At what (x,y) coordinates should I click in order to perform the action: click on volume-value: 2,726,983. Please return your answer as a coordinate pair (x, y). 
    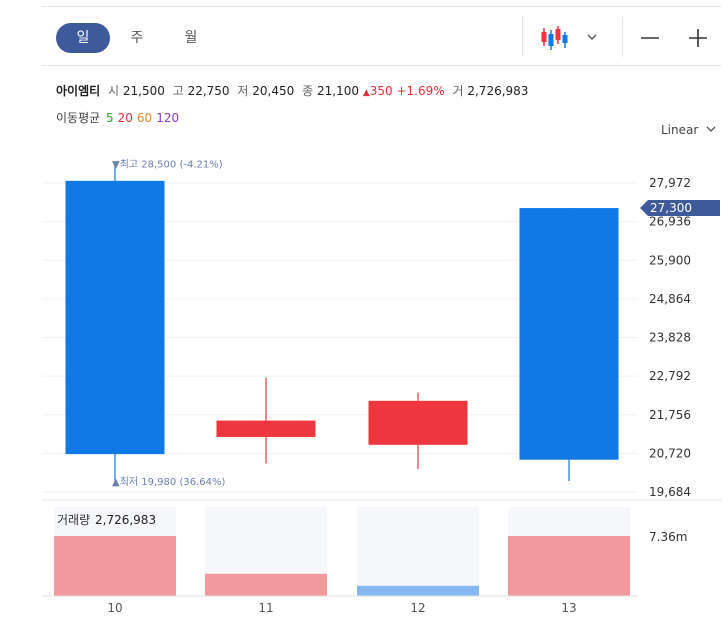
    Looking at the image, I should click on (498, 91).